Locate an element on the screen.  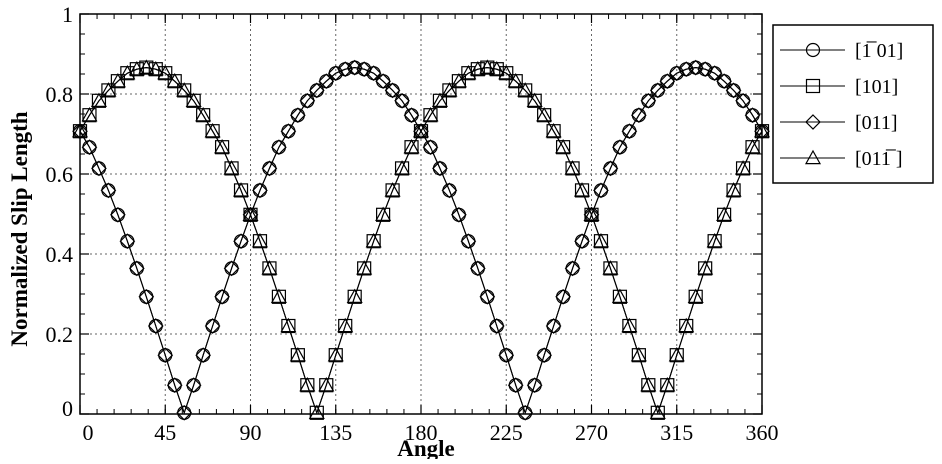
y-tick-label: 0.8 is located at coordinates (60, 94).